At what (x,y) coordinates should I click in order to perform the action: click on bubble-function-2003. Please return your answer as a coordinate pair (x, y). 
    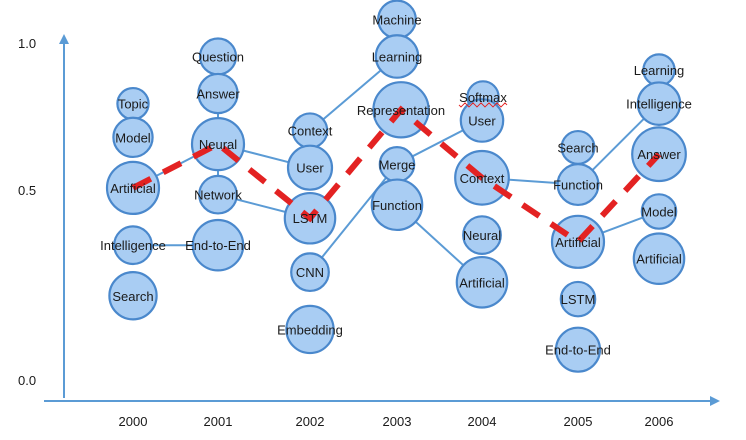
    Looking at the image, I should click on (397, 205).